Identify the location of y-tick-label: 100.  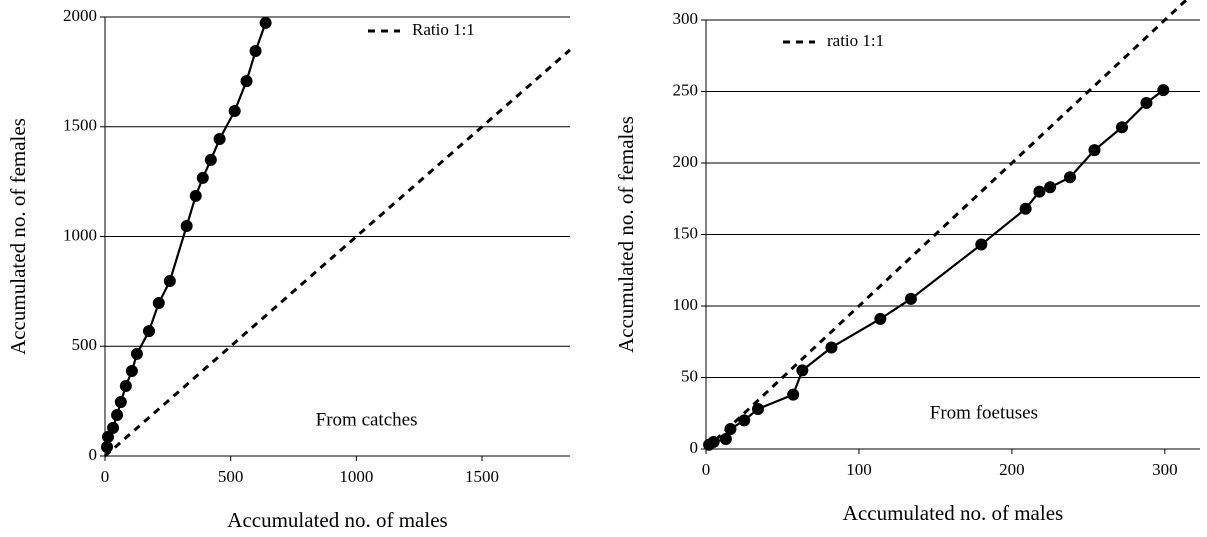
(686, 304).